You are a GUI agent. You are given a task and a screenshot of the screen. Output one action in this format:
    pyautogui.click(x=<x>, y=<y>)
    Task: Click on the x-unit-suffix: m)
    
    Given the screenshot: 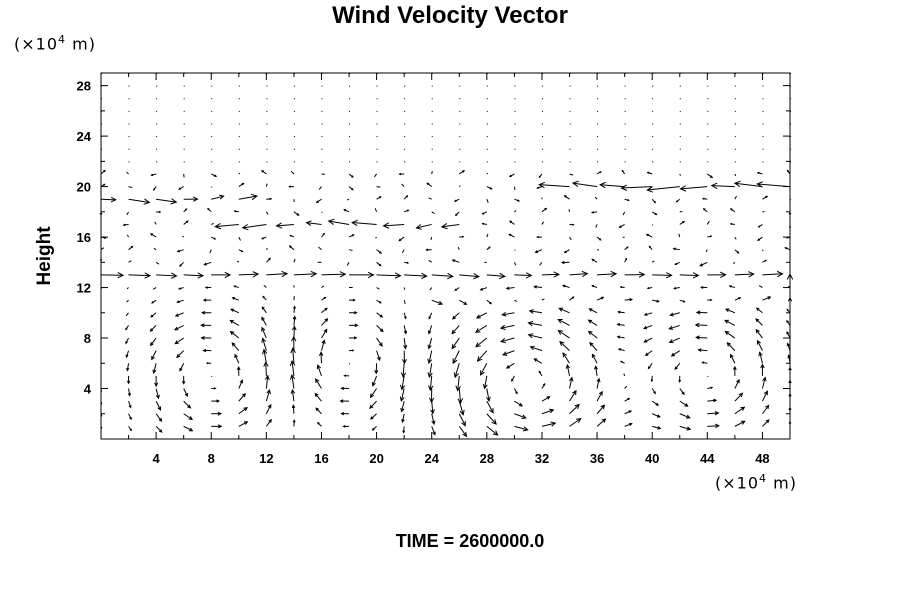 What is the action you would take?
    pyautogui.click(x=782, y=483)
    